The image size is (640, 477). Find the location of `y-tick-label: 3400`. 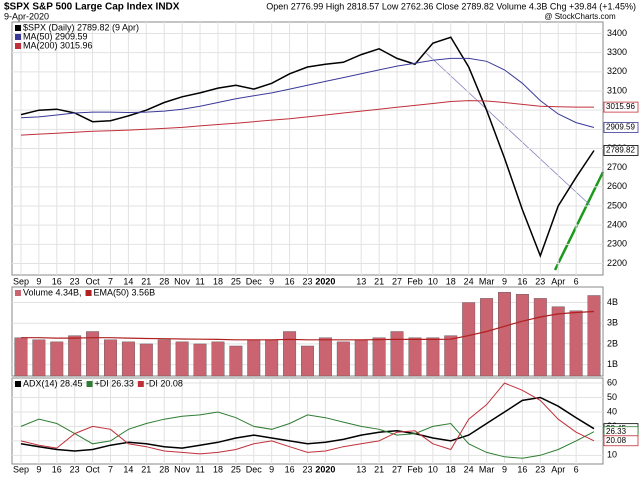

y-tick-label: 3400 is located at coordinates (617, 33).